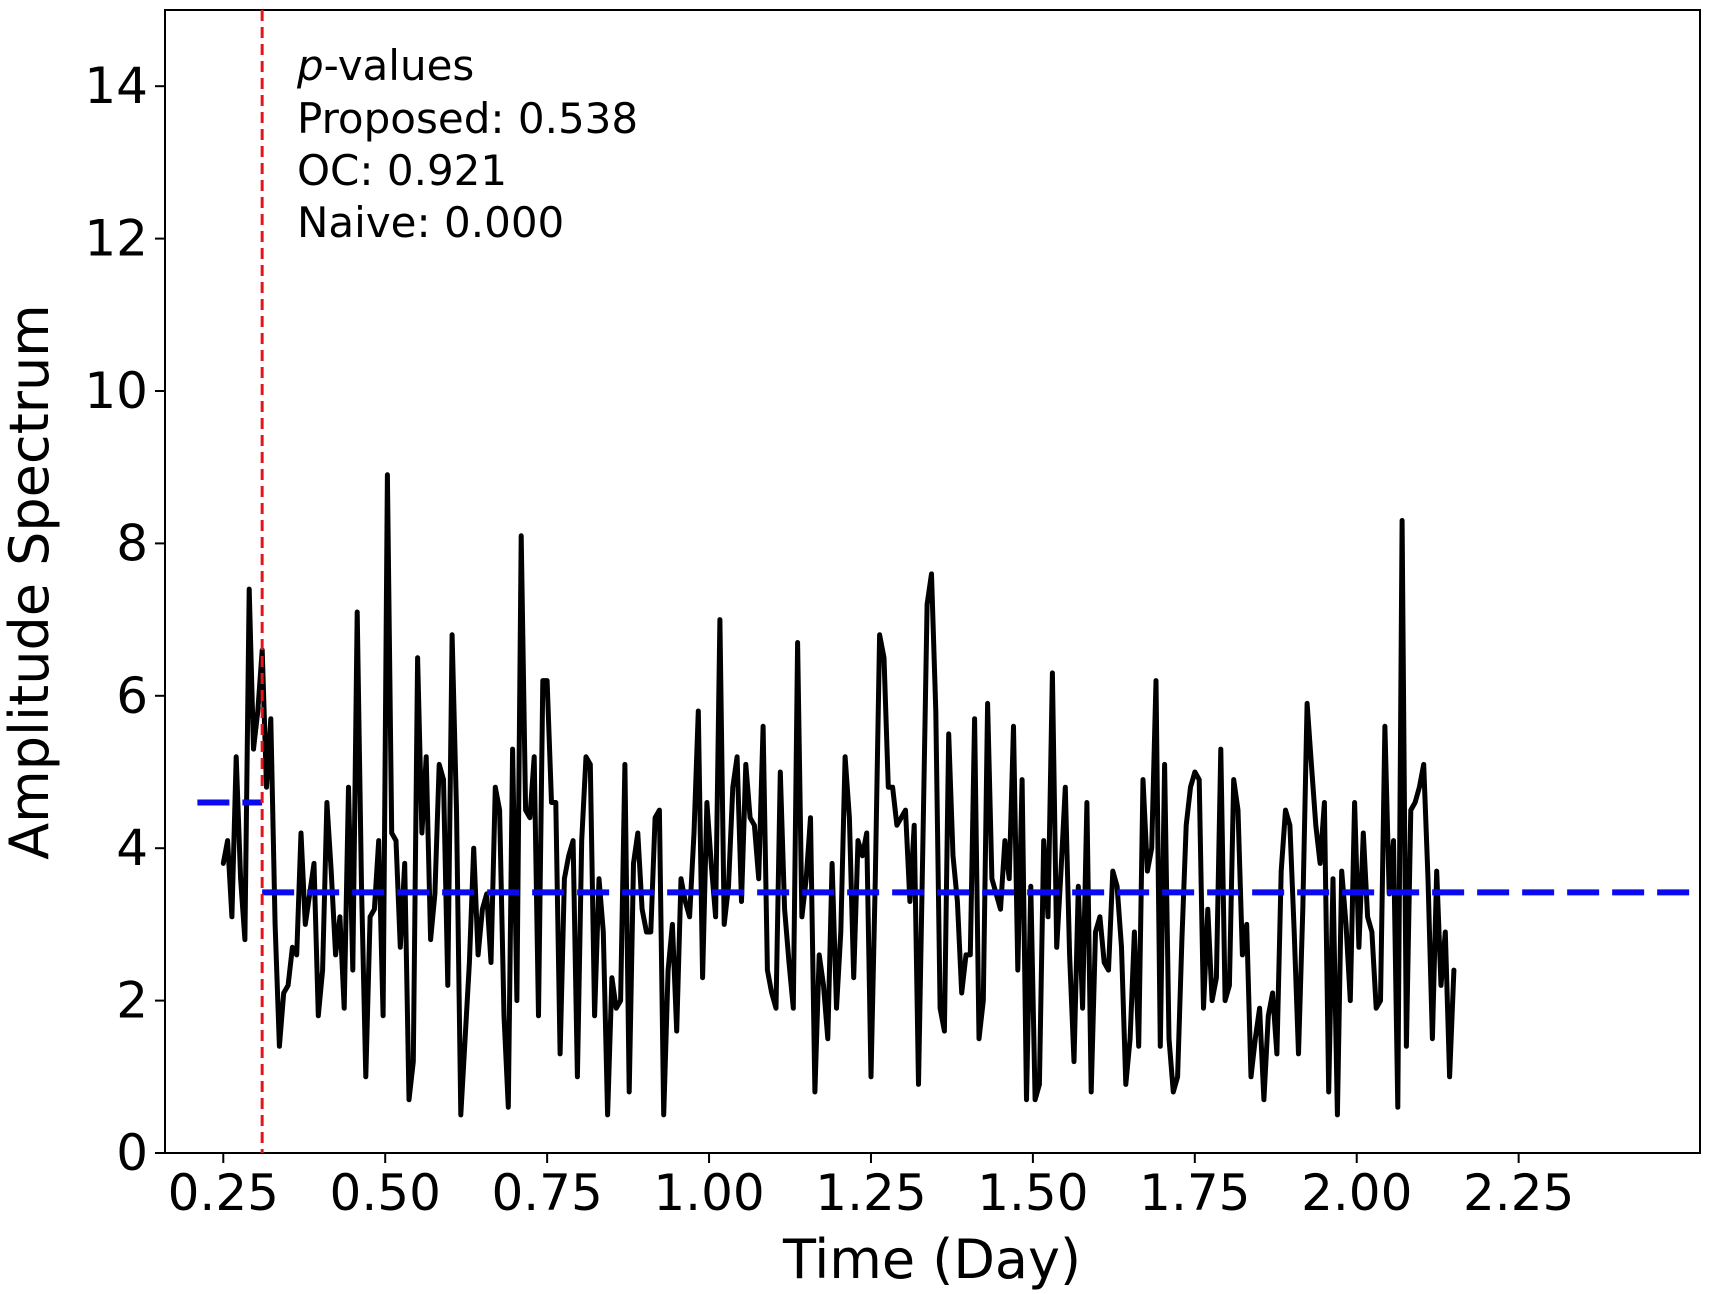 The height and width of the screenshot is (1294, 1710). Describe the element at coordinates (870, 1193) in the screenshot. I see `x-tick-label: 1.25` at that location.